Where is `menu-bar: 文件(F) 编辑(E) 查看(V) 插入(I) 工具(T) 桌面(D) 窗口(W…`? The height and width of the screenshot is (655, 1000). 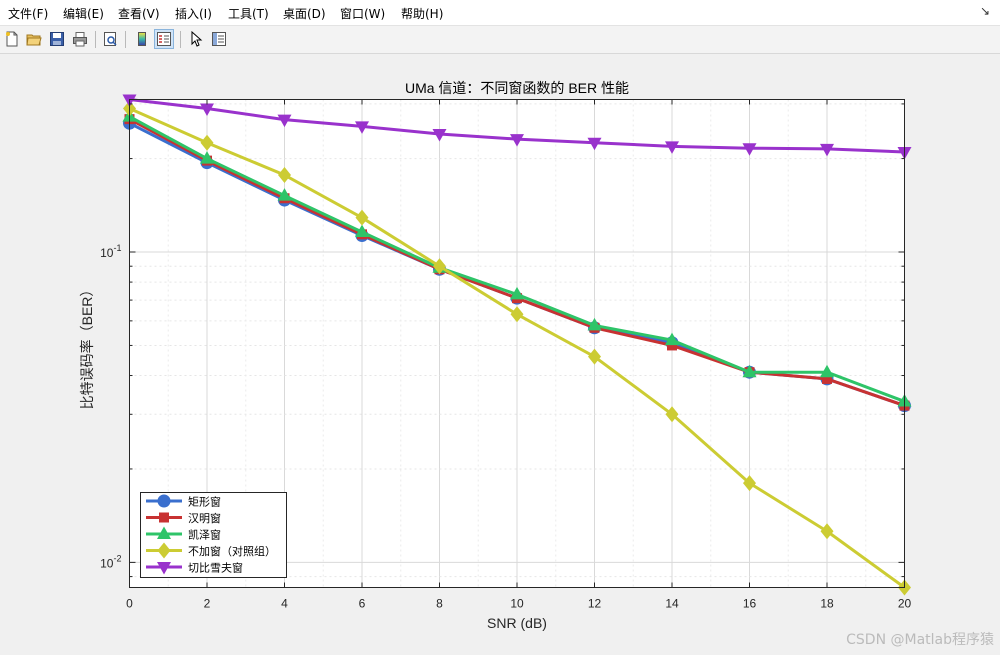 menu-bar: 文件(F) 编辑(E) 查看(V) 插入(I) 工具(T) 桌面(D) 窗口(W… is located at coordinates (500, 13).